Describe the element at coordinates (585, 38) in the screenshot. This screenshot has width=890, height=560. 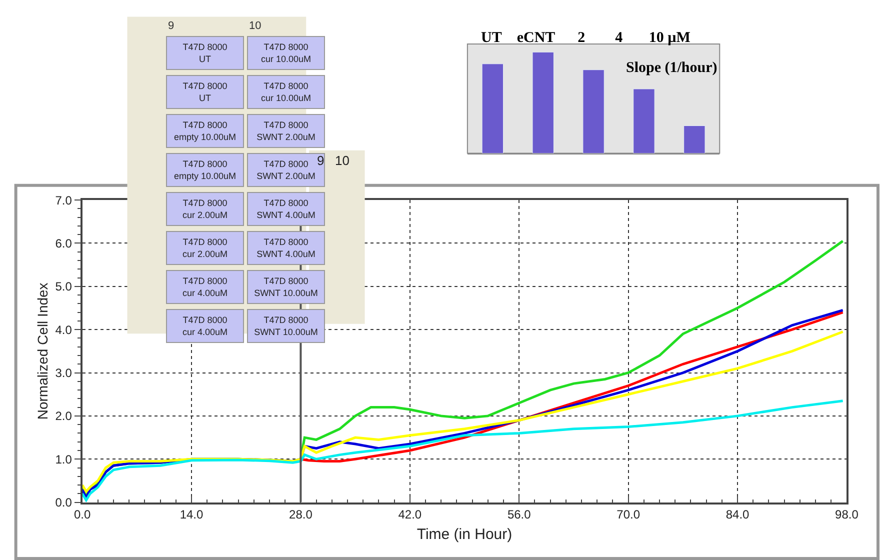
I see `text: UT eCNT 2 4 10 µM` at that location.